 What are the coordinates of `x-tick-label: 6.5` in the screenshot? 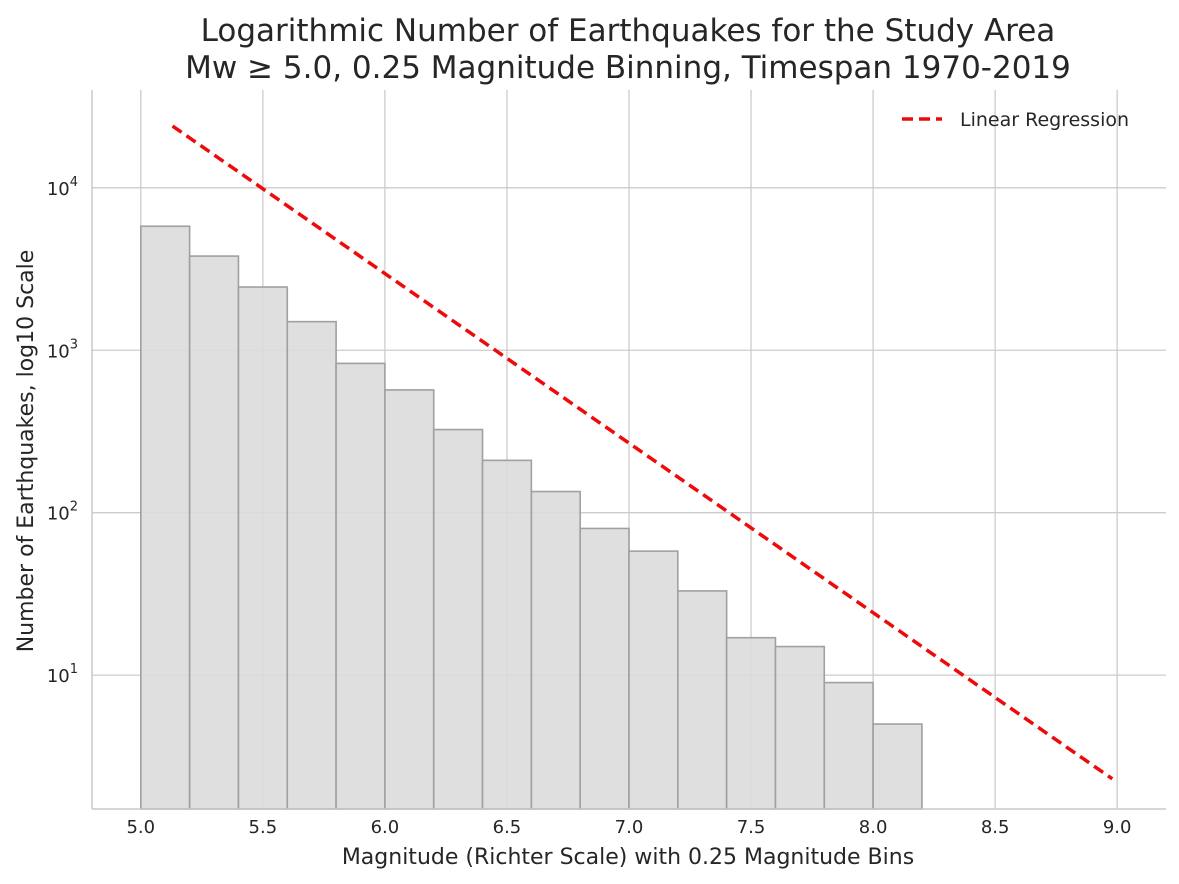 It's located at (507, 827).